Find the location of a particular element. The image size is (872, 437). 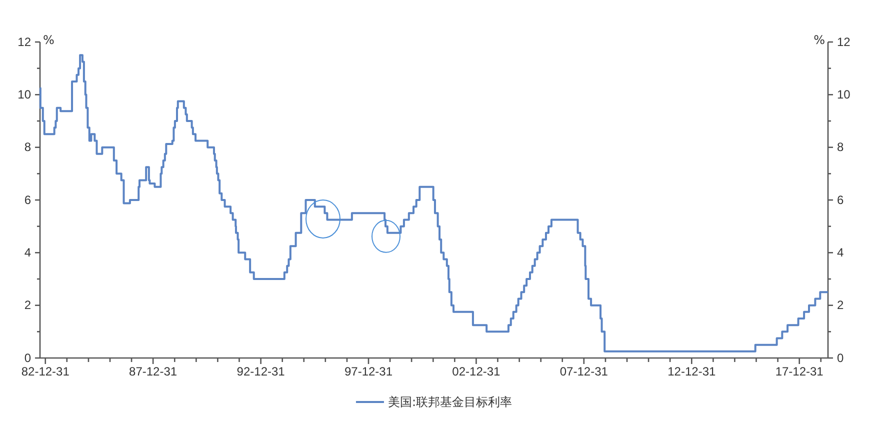

y2-tick-label: 0 is located at coordinates (840, 357).